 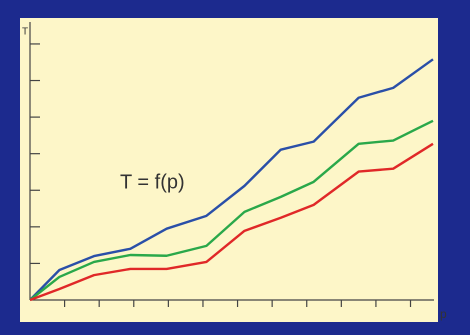 I want to click on x-axis-label: p, so click(x=443, y=314).